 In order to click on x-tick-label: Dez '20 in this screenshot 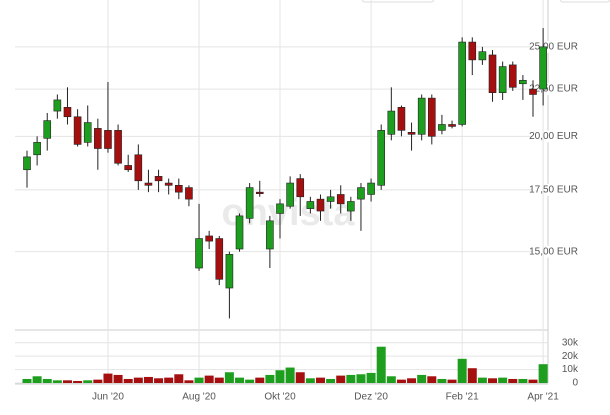, I will do `click(371, 397)`.